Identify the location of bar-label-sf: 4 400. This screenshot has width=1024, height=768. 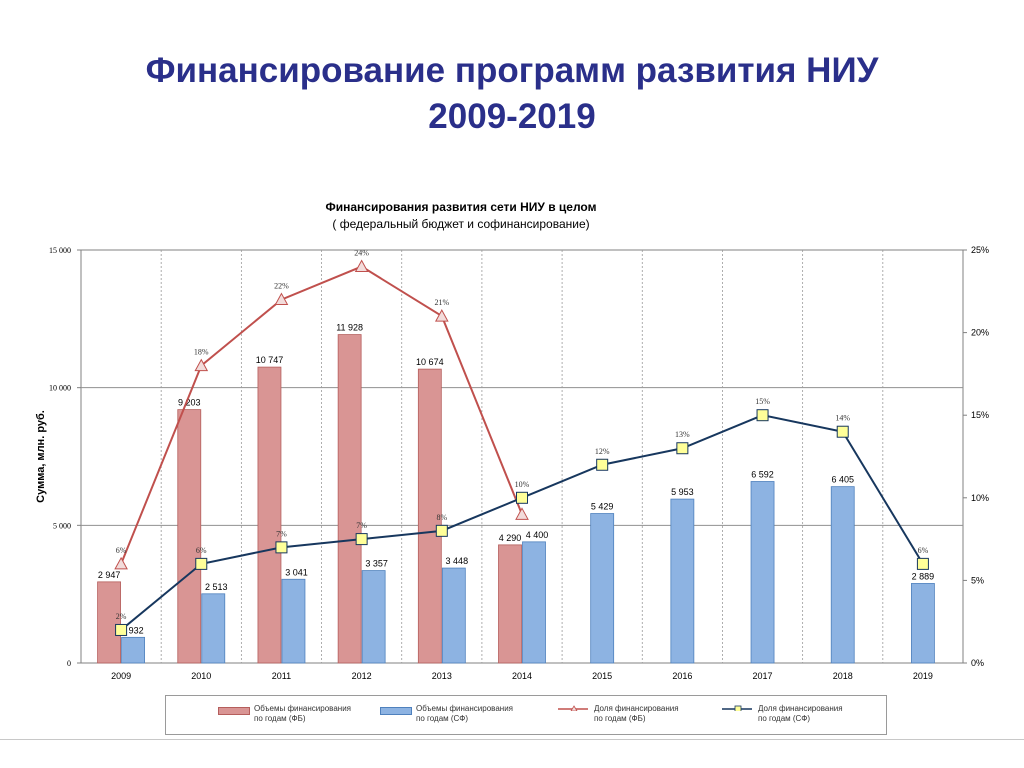
(537, 535).